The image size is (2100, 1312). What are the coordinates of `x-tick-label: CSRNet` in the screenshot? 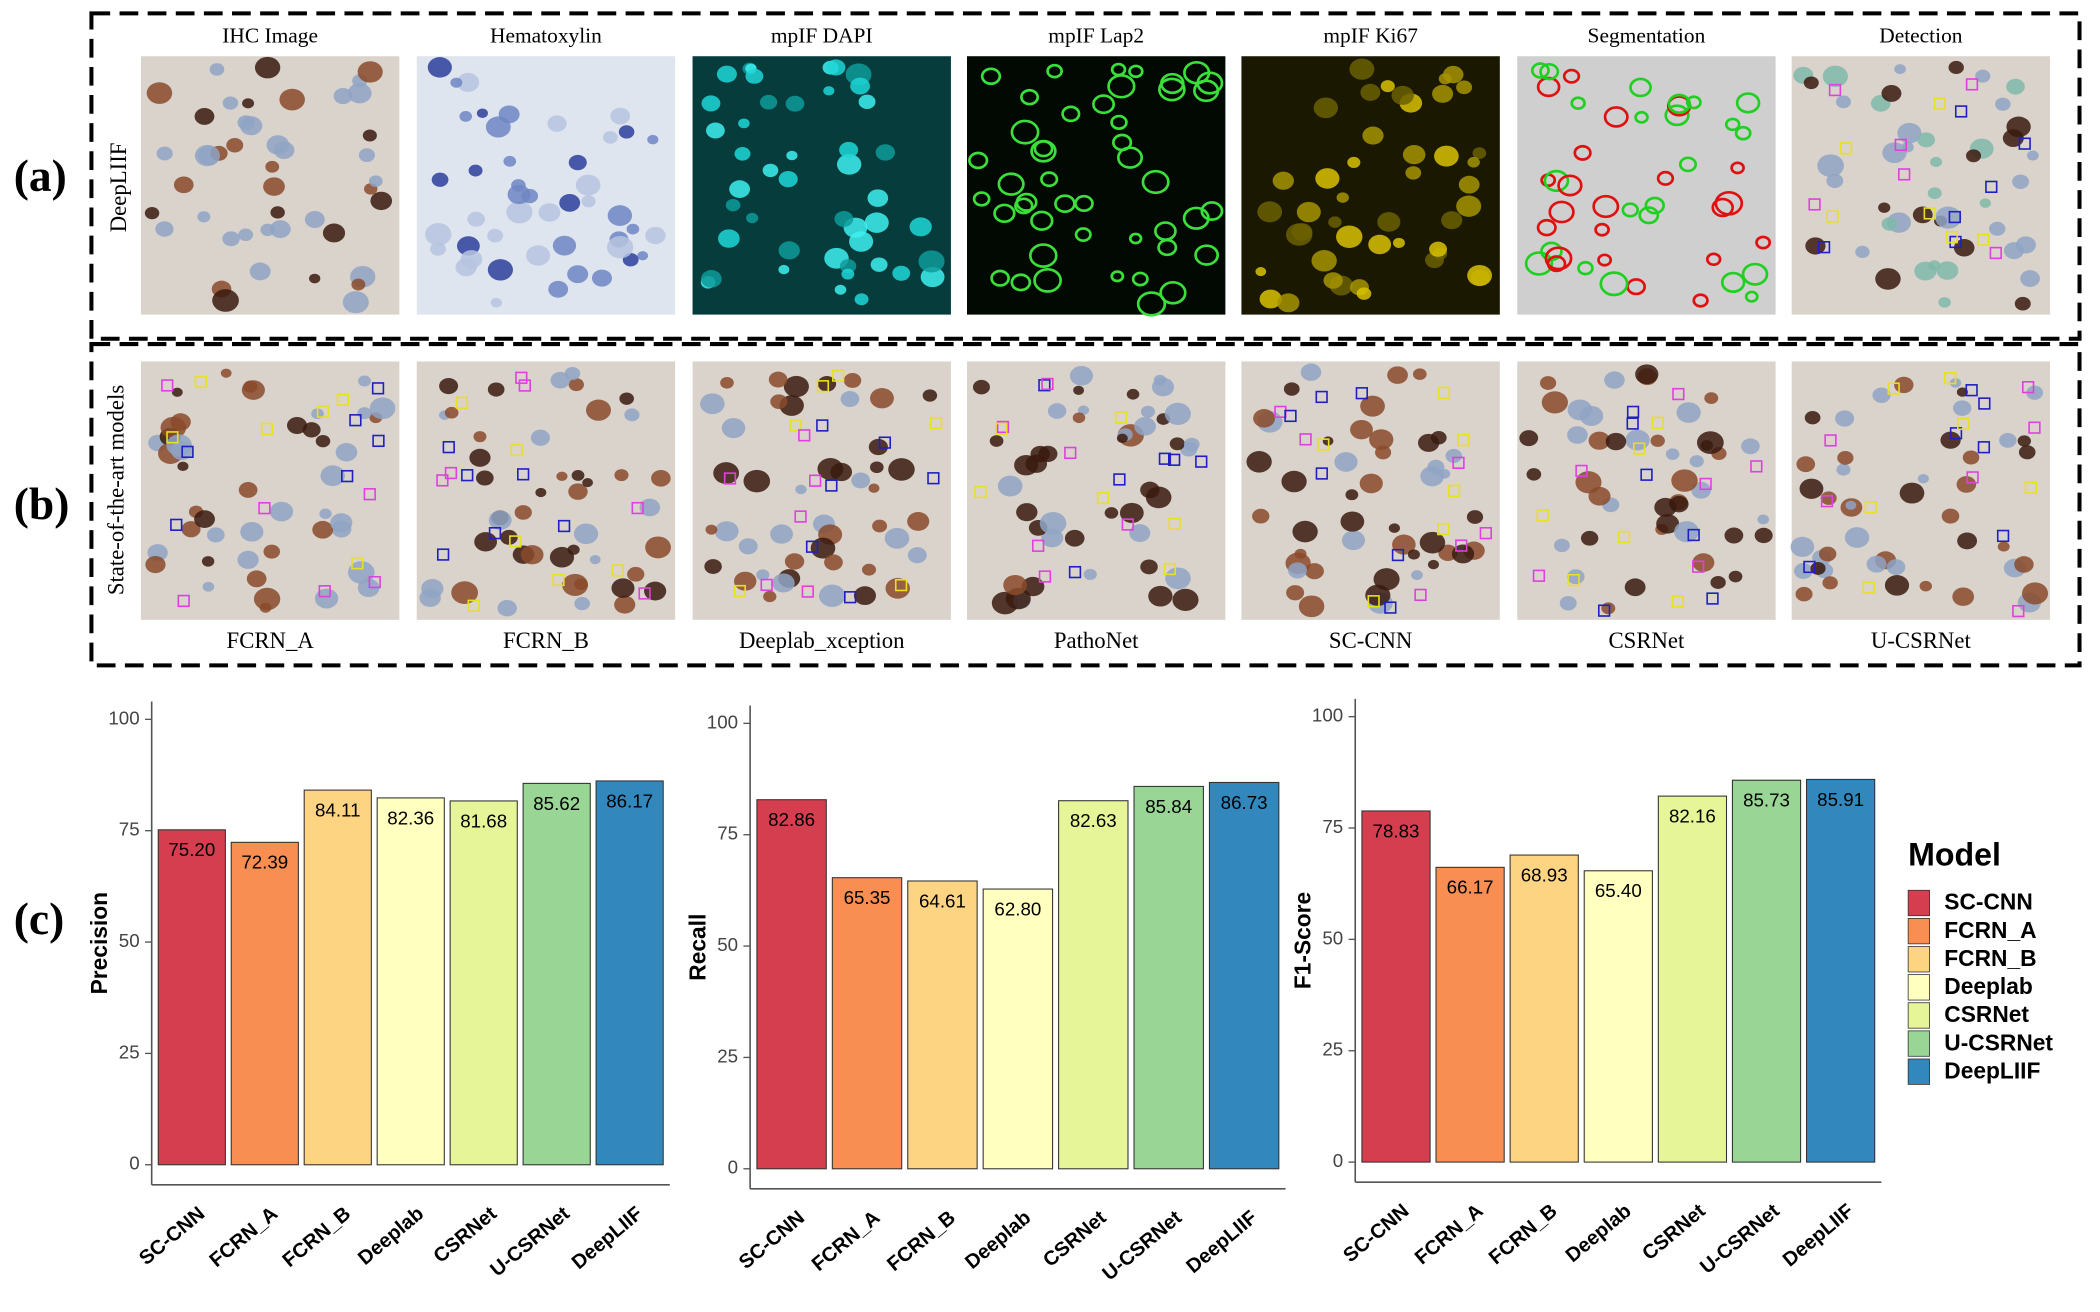 It's located at (466, 1234).